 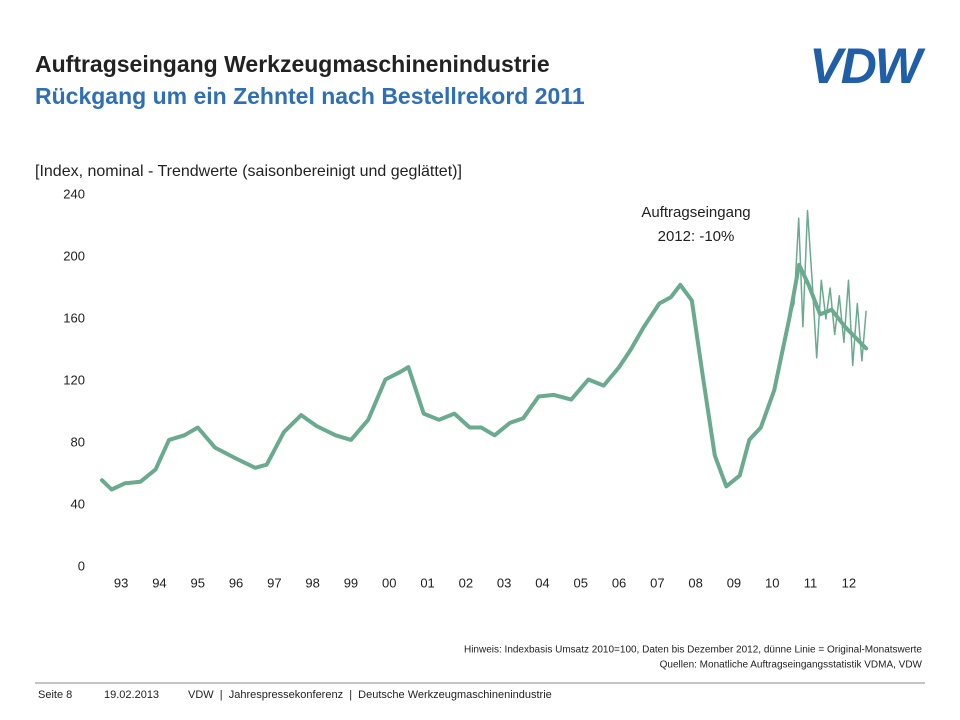 What do you see at coordinates (78, 503) in the screenshot?
I see `y-tick-label: 40` at bounding box center [78, 503].